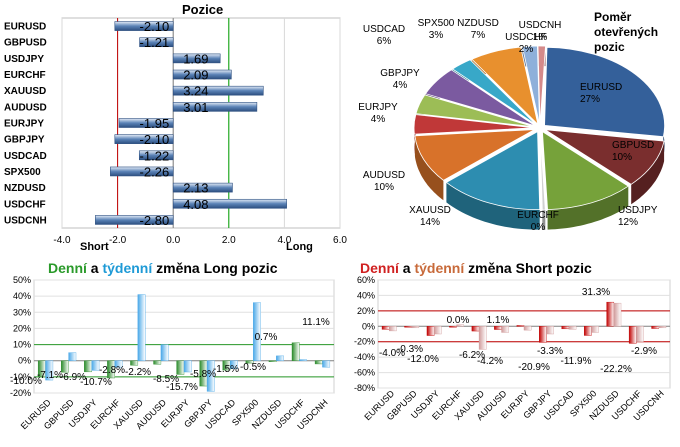 The image size is (680, 447). What do you see at coordinates (253, 367) in the screenshot?
I see `data-label: -0.5%` at bounding box center [253, 367].